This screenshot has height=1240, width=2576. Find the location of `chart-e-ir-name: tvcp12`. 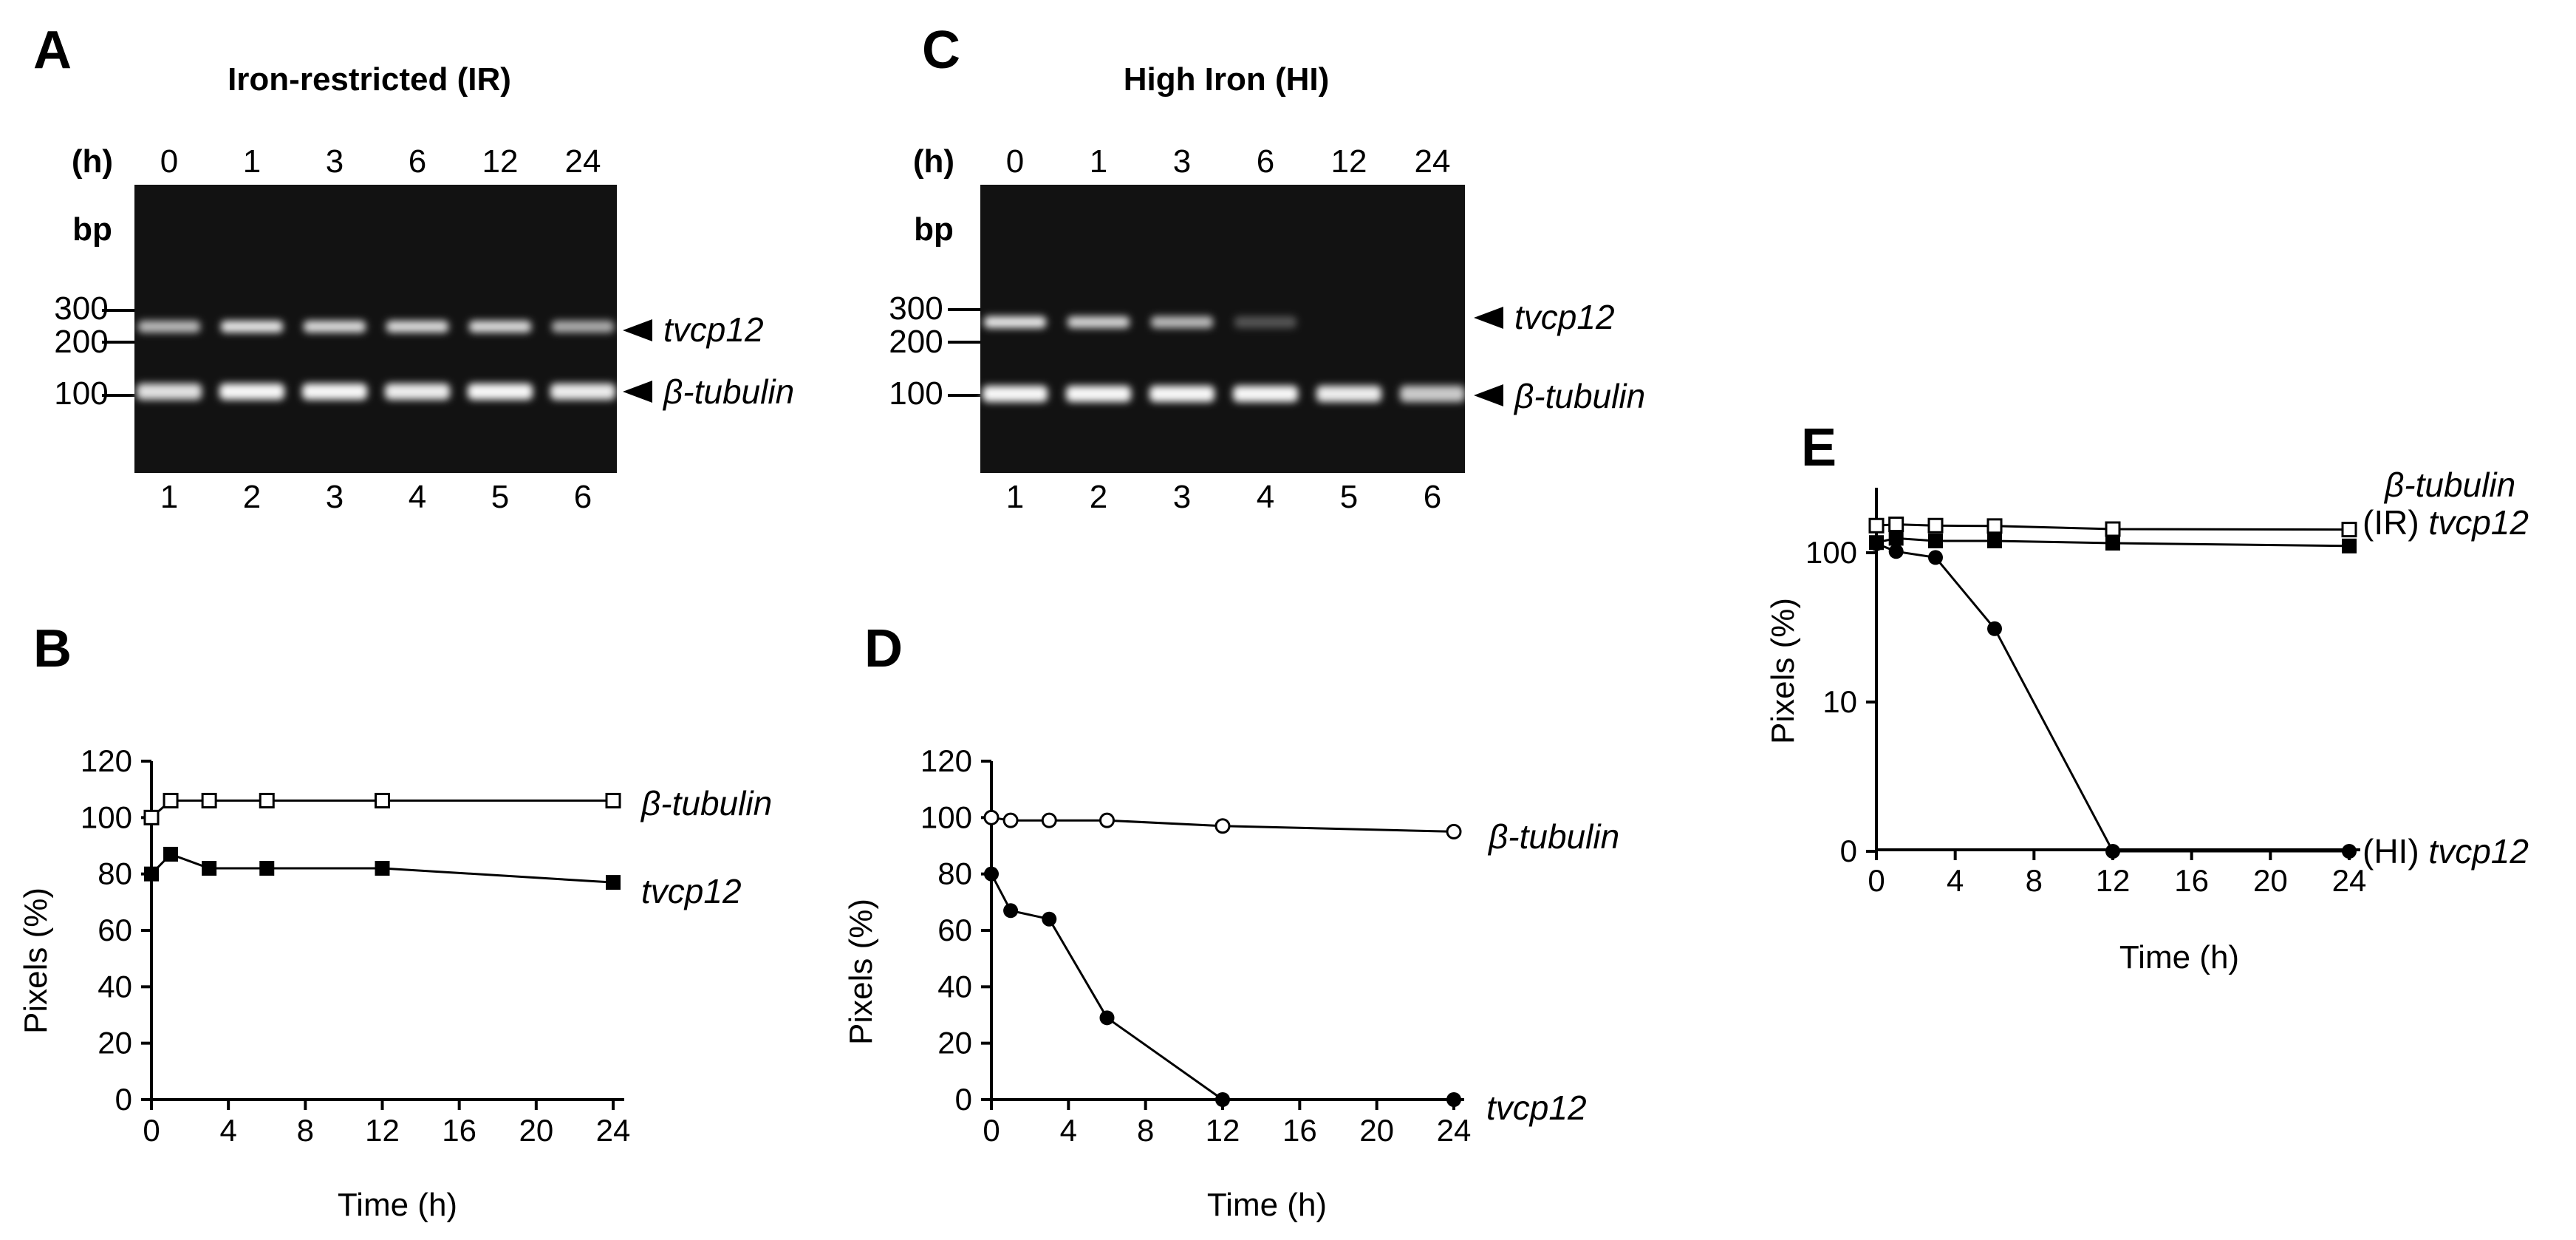

chart-e-ir-name: tvcp12 is located at coordinates (2478, 522).